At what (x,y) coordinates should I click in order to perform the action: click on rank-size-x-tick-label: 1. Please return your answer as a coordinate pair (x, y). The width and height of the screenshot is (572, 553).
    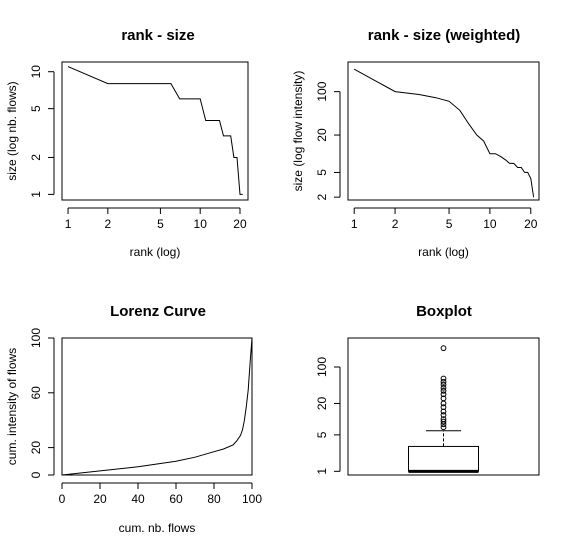
    Looking at the image, I should click on (68, 224).